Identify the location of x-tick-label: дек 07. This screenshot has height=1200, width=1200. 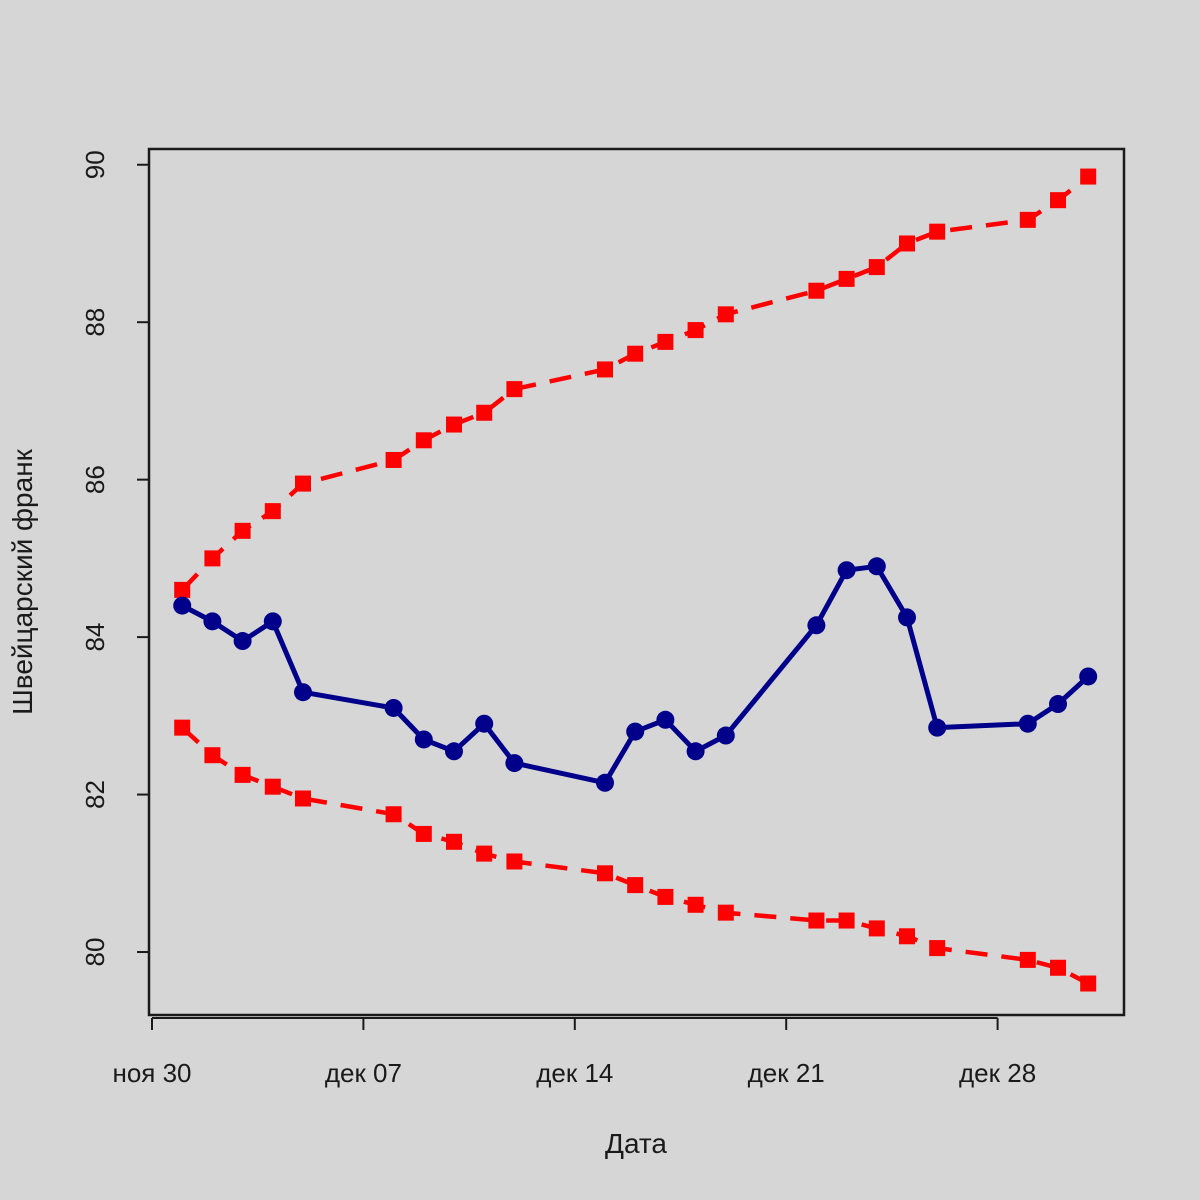
(363, 1073).